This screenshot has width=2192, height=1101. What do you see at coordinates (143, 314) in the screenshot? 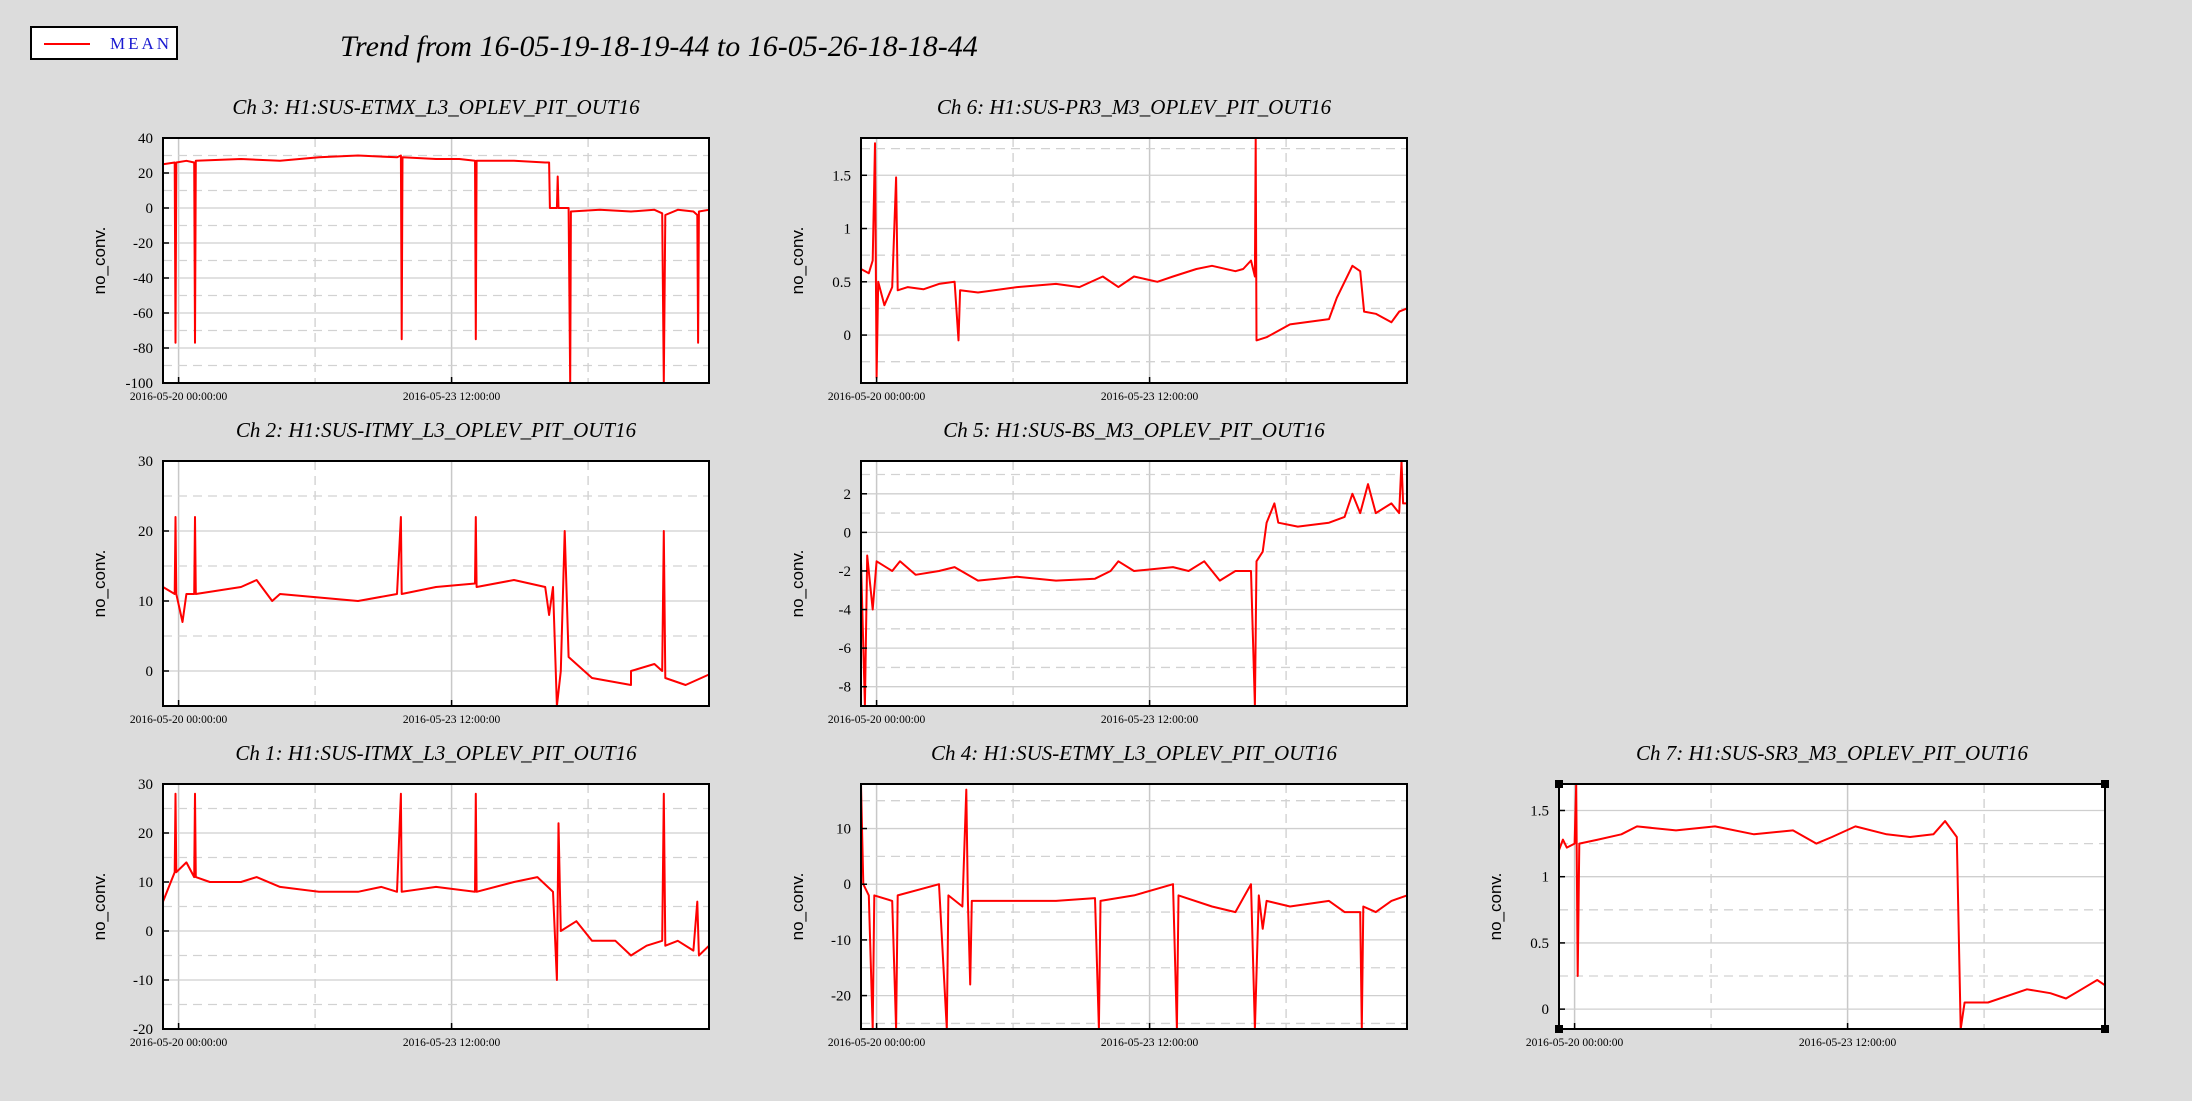
I see `y-tick-label: -60` at bounding box center [143, 314].